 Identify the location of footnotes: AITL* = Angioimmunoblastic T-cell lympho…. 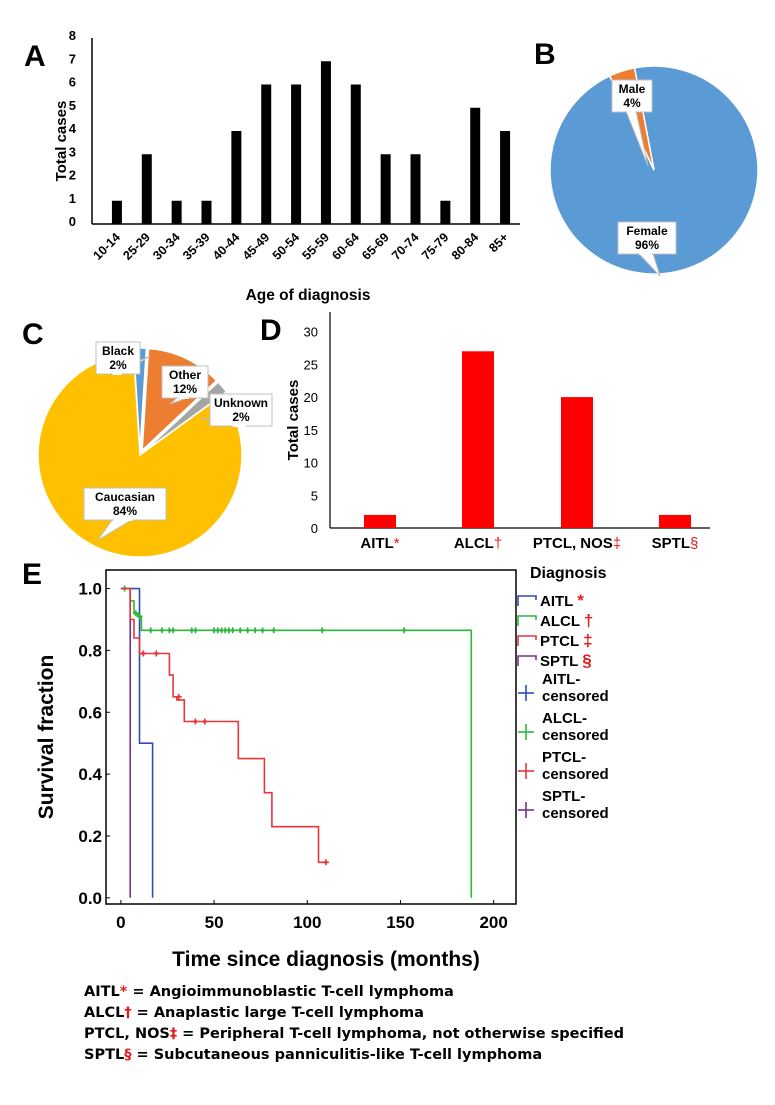
(354, 1024).